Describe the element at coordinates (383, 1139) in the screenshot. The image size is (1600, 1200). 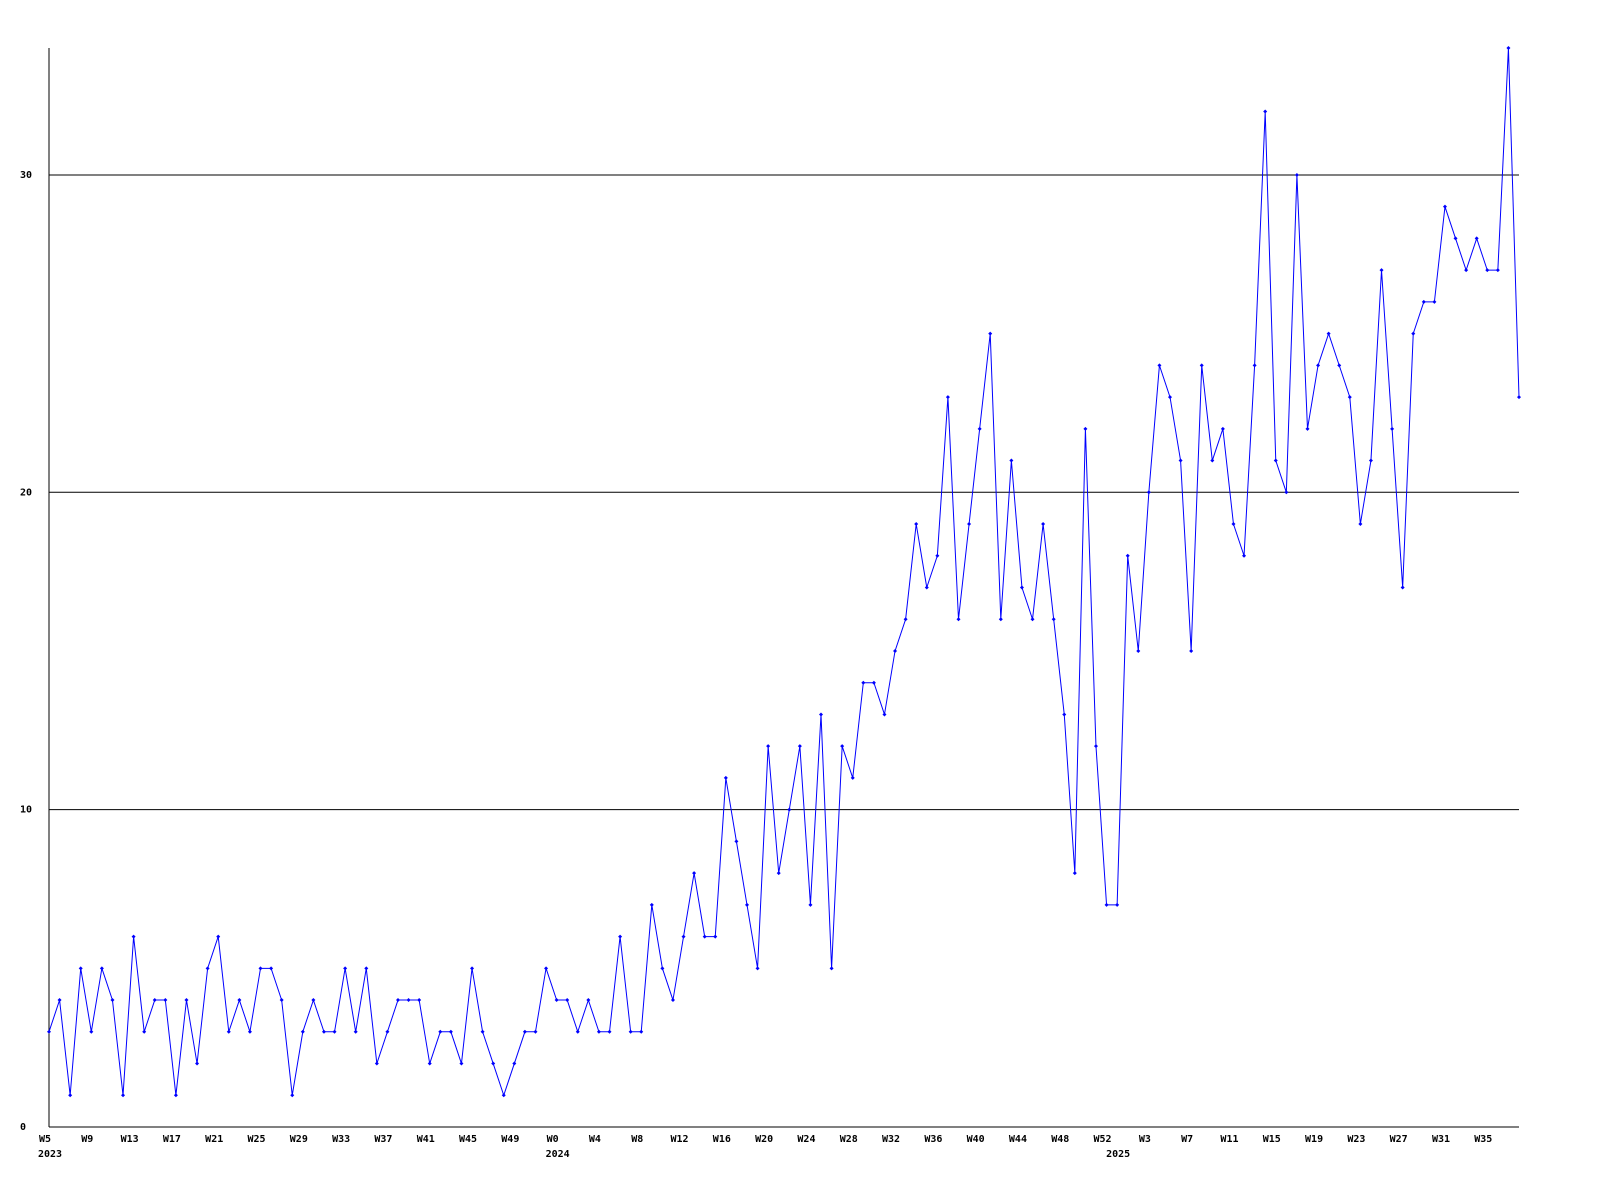
I see `x-tick-label: W37` at that location.